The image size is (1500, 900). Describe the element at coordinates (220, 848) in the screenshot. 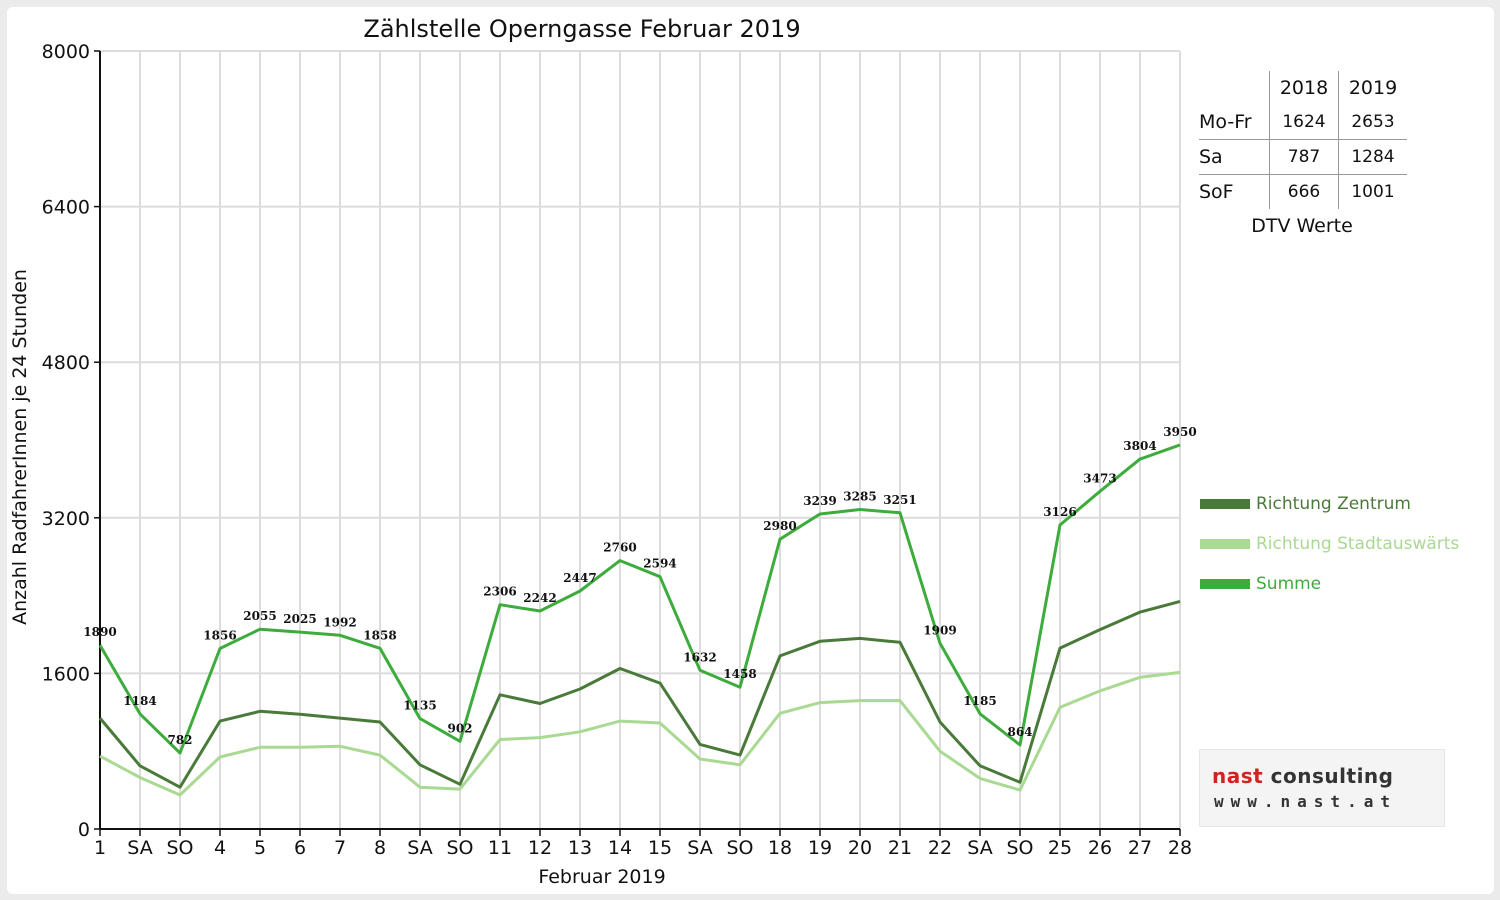

I see `x-tick-label: 4` at that location.